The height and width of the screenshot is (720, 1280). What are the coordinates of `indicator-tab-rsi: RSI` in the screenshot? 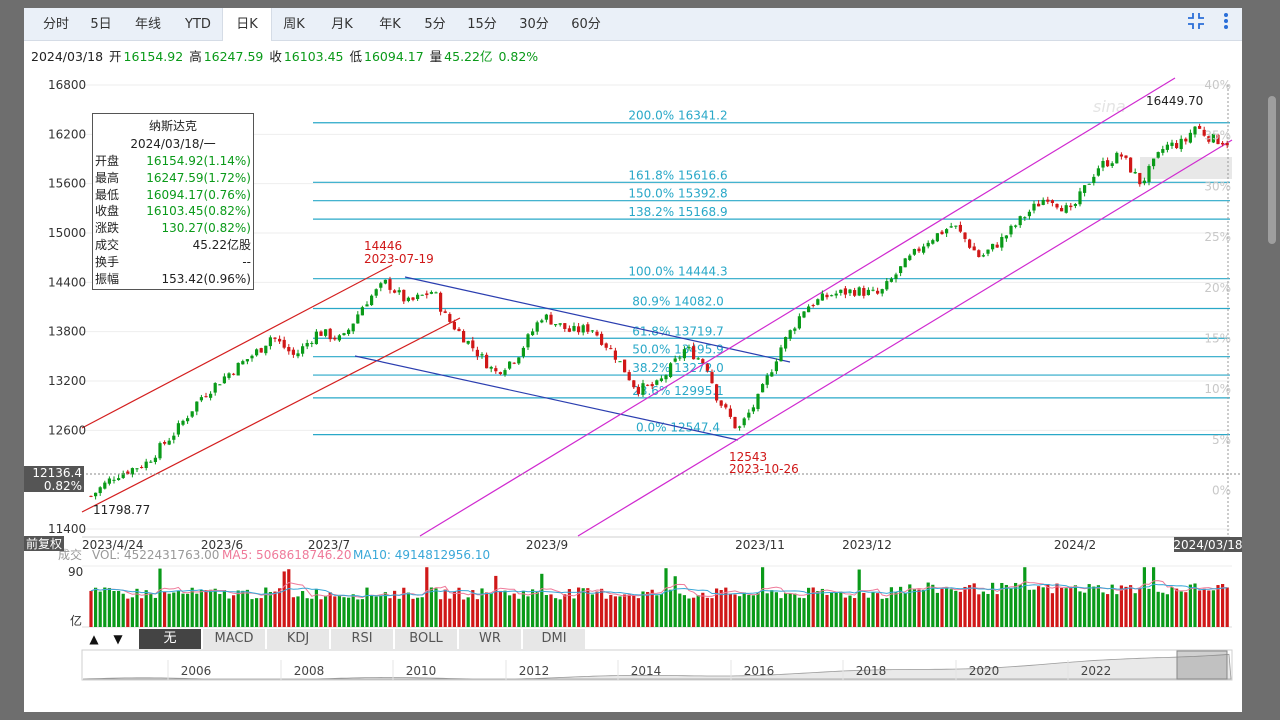 It's located at (362, 639).